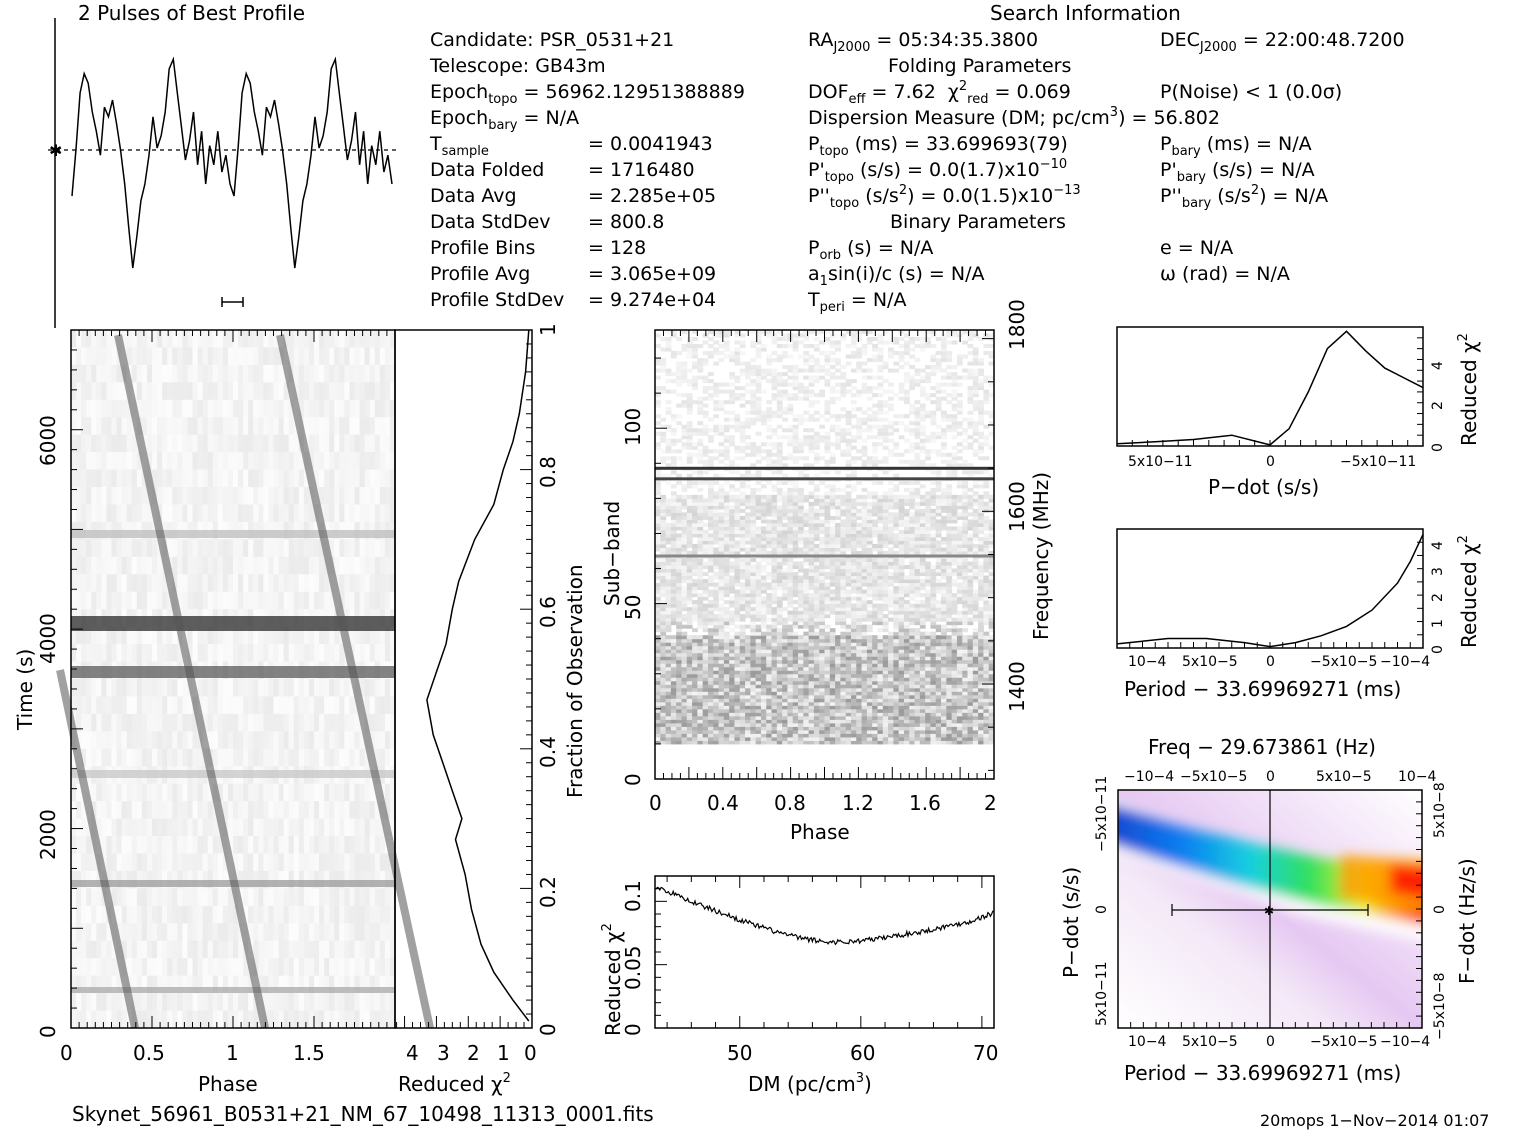  Describe the element at coordinates (478, 675) in the screenshot. I see `redchi-fraction-curve` at that location.